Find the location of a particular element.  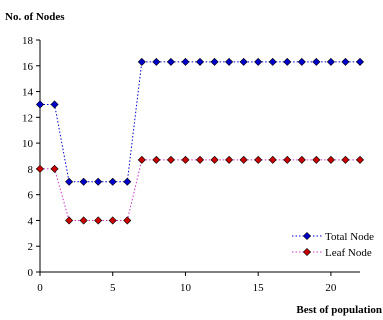

y-axis-title: No. of Nodes is located at coordinates (35, 17).